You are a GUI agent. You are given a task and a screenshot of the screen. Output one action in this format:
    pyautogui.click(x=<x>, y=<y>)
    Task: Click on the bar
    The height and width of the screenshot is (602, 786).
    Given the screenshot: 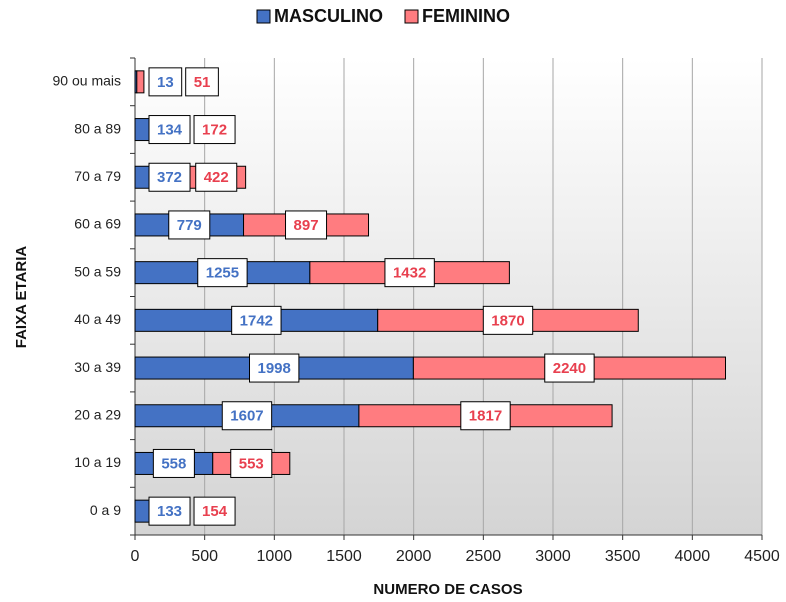 What is the action you would take?
    pyautogui.click(x=140, y=82)
    